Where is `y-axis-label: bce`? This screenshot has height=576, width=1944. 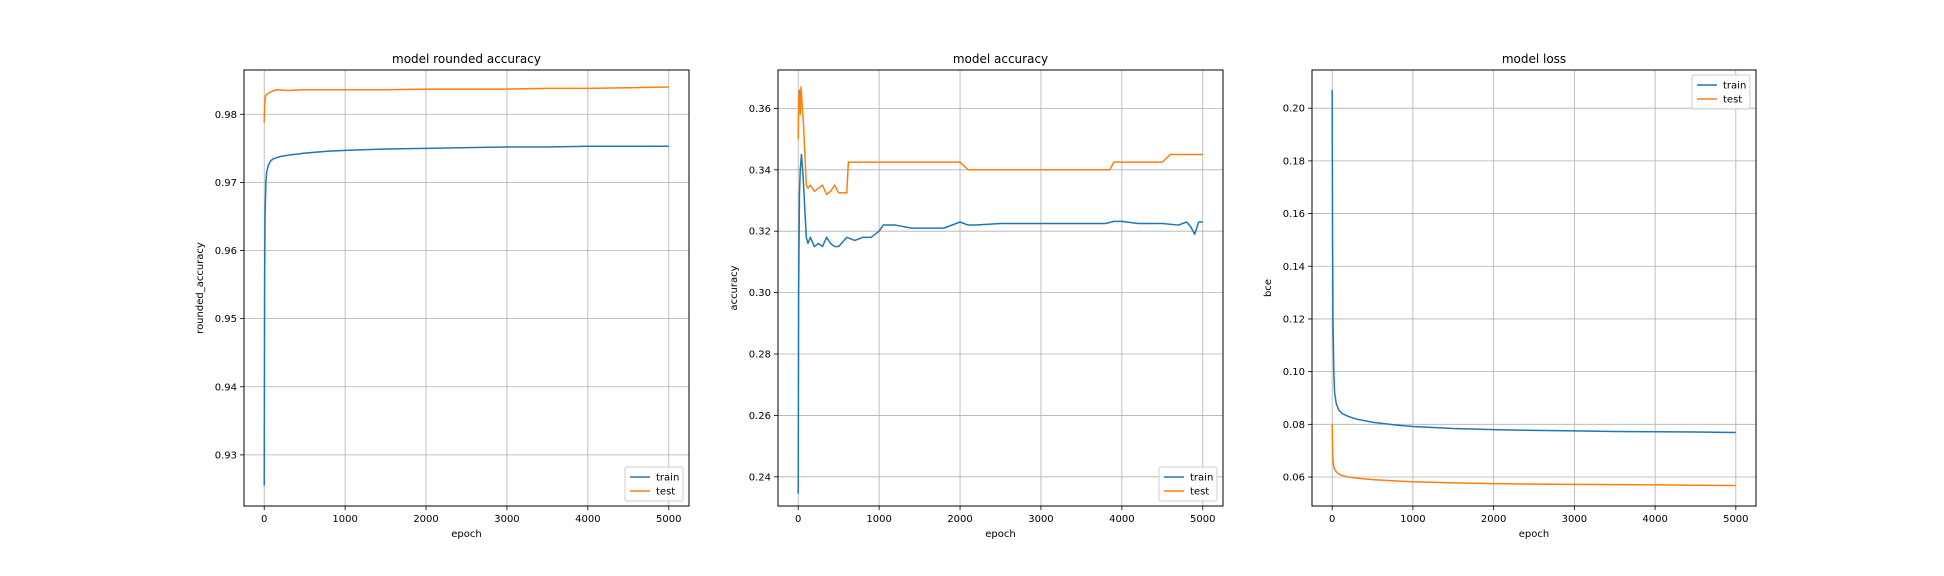
y-axis-label: bce is located at coordinates (1268, 288).